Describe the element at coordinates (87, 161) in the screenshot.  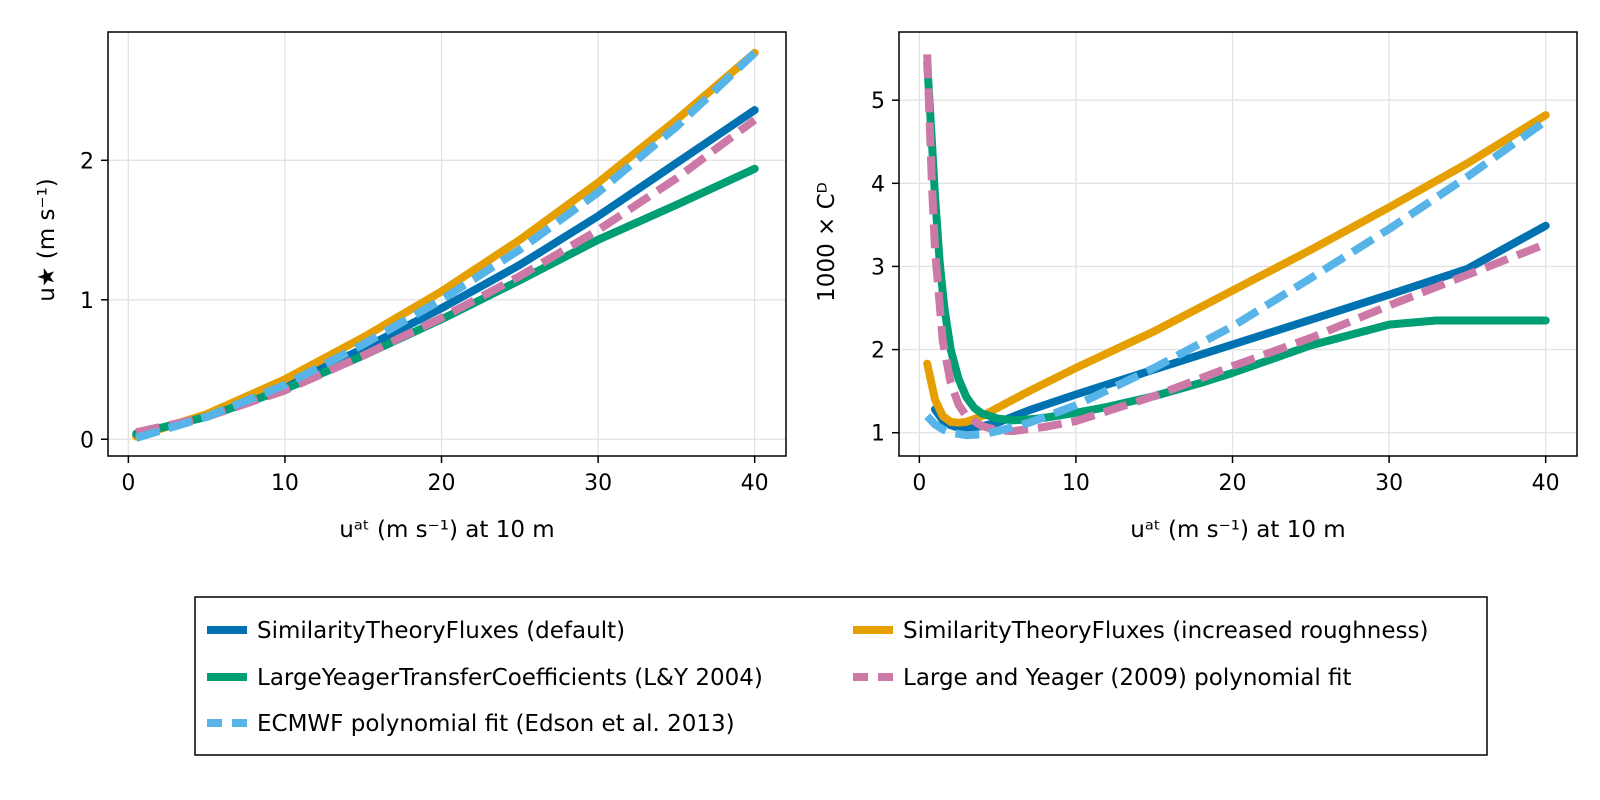
I see `ustar-y-tick-label: 2` at that location.